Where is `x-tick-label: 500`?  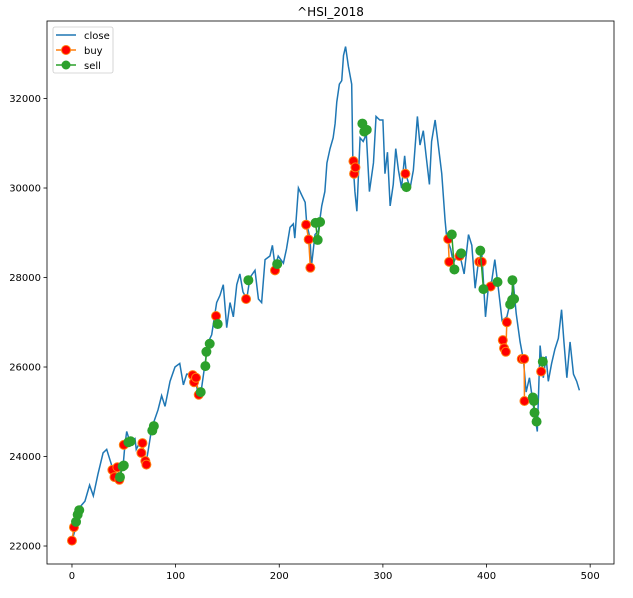
x-tick-label: 500 is located at coordinates (590, 576).